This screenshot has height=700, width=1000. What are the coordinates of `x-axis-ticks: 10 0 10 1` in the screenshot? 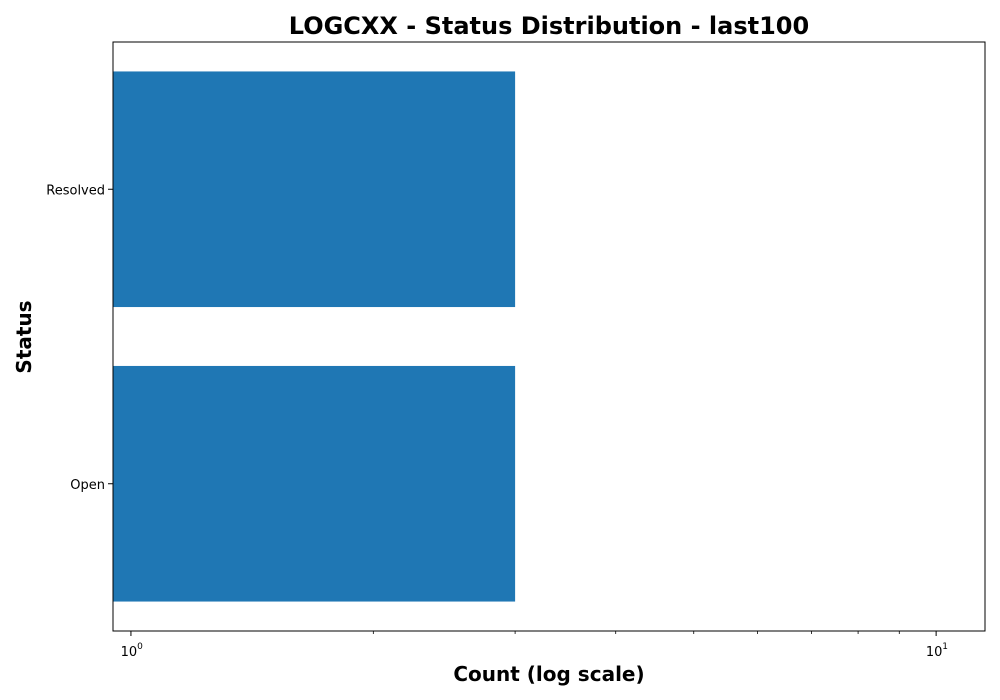 It's located at (534, 645).